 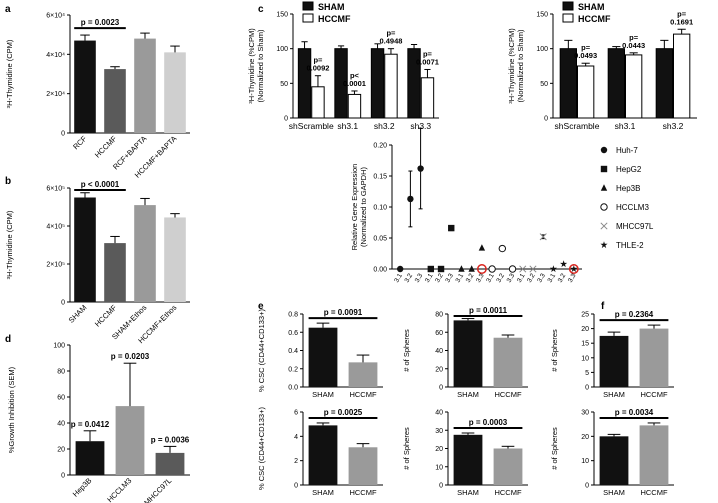 I want to click on y-tick-label: 0.2, so click(x=293, y=369).